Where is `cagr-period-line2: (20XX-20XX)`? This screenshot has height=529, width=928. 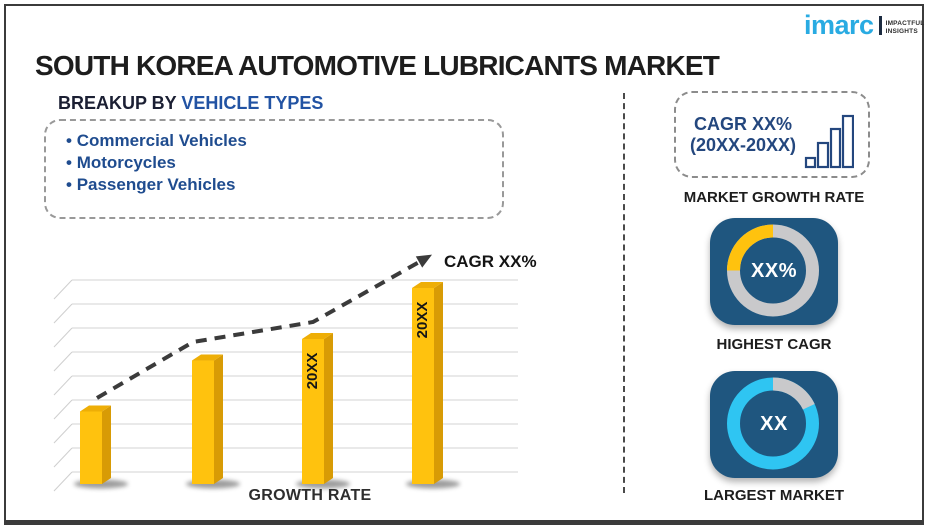
cagr-period-line2: (20XX-20XX) is located at coordinates (743, 144).